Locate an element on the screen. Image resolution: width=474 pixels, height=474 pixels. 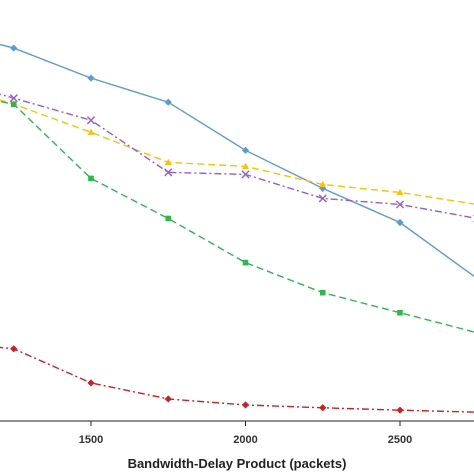
x-ticks: 1500 2000 2500 is located at coordinates (245, 433).